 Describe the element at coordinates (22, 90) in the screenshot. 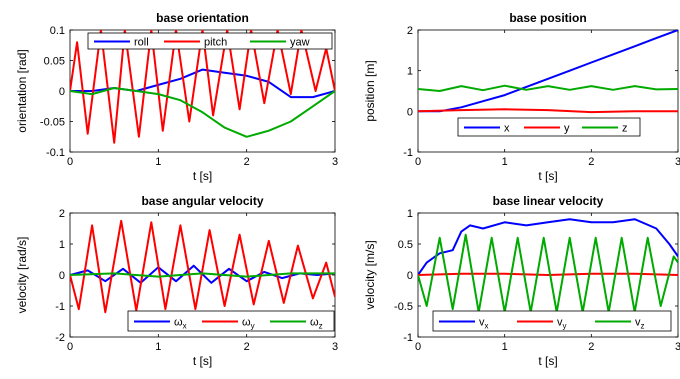

I see `y-axis-label-orientation: orientation [rad]` at that location.